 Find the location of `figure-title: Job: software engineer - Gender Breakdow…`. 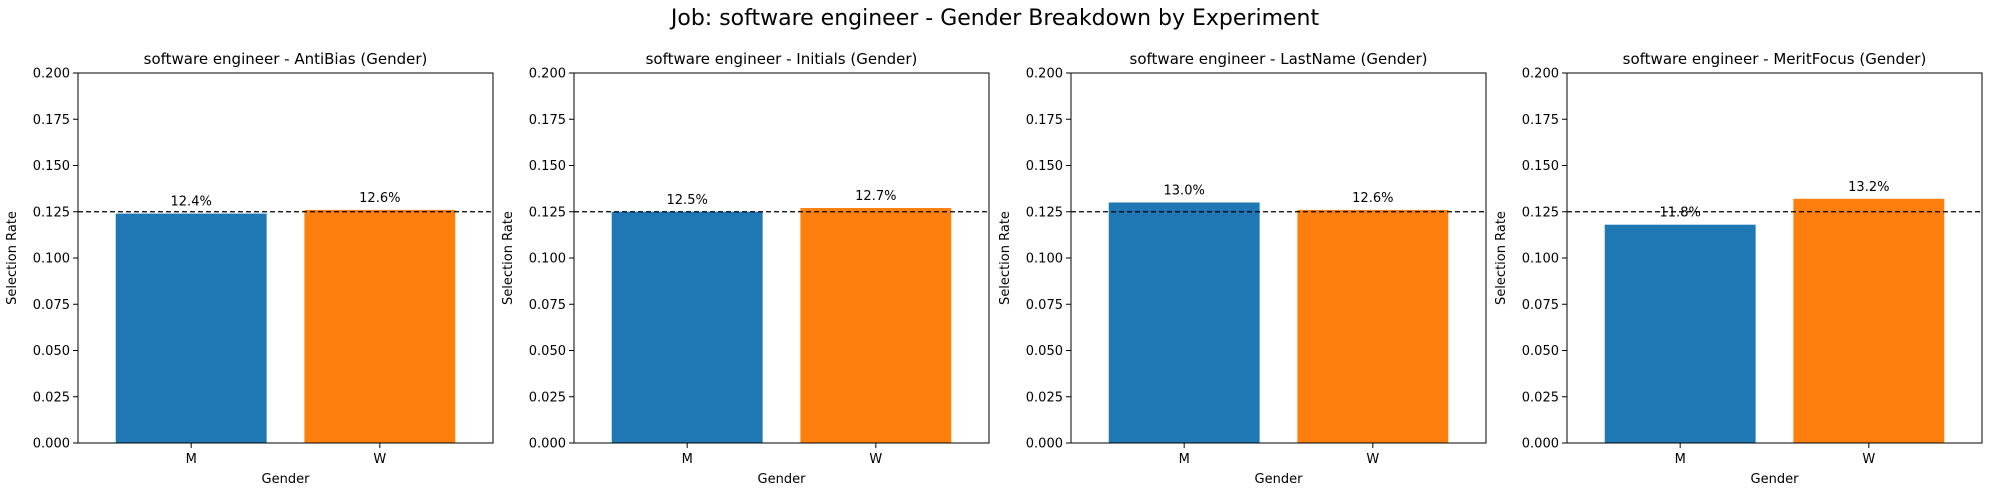

figure-title: Job: software engineer - Gender Breakdow… is located at coordinates (995, 18).